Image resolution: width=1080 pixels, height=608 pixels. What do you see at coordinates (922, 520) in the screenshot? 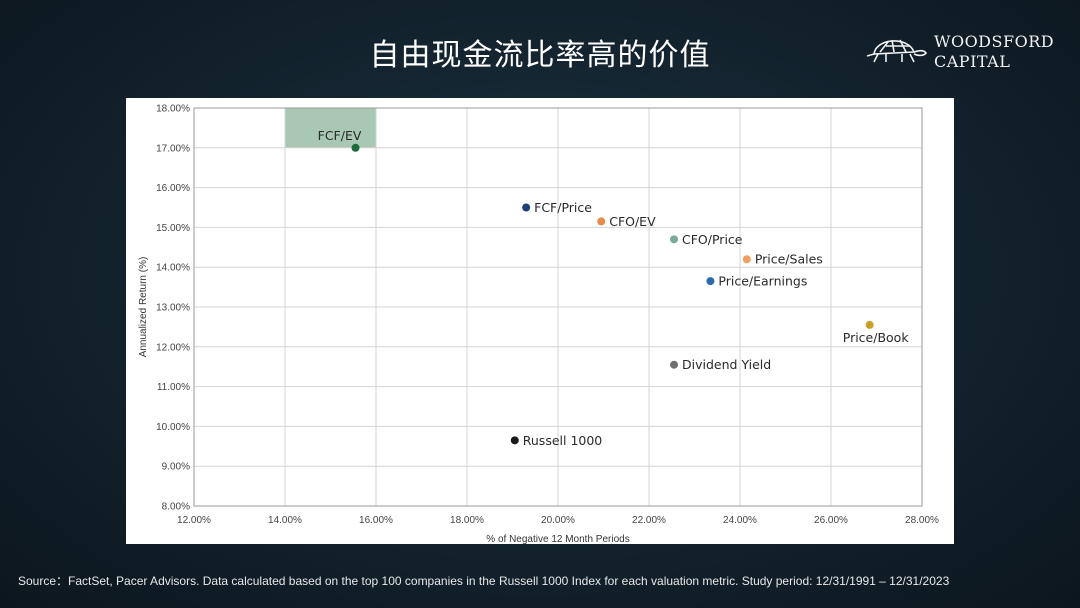
I see `x-tick-label: 28.00%` at bounding box center [922, 520].